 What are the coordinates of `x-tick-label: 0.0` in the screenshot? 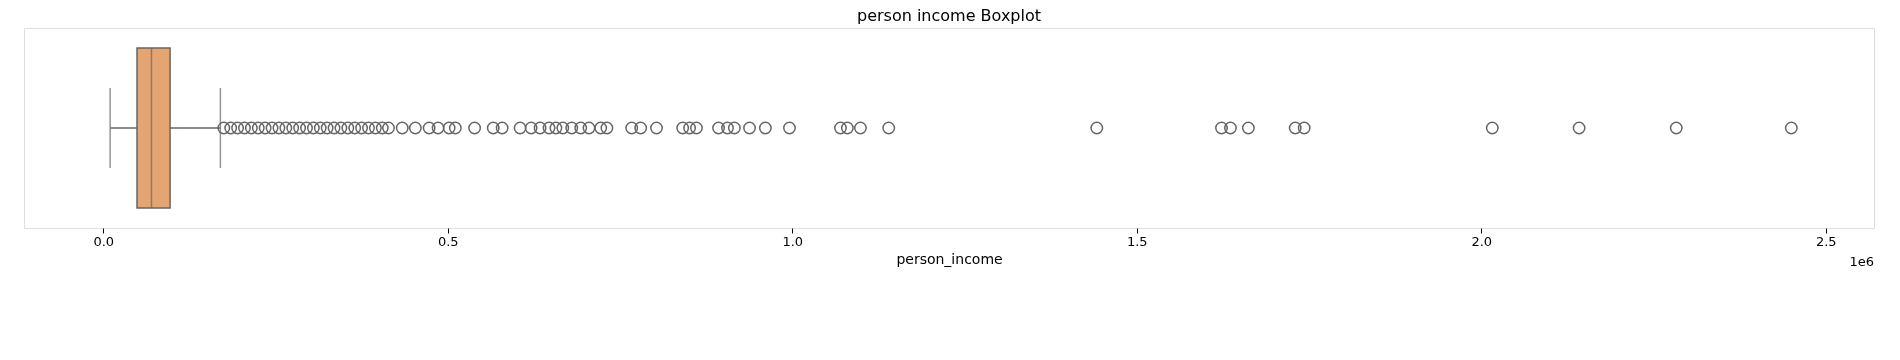 It's located at (104, 241).